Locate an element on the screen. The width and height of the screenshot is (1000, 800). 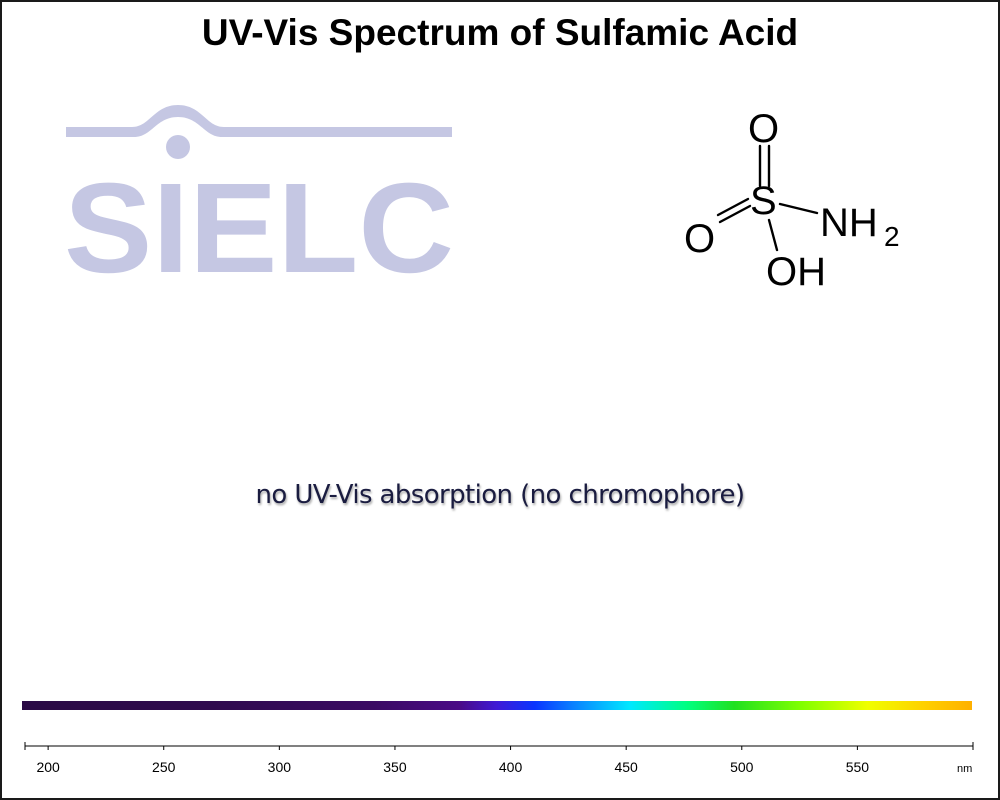
atom-nh-subscript: 2 is located at coordinates (892, 236).